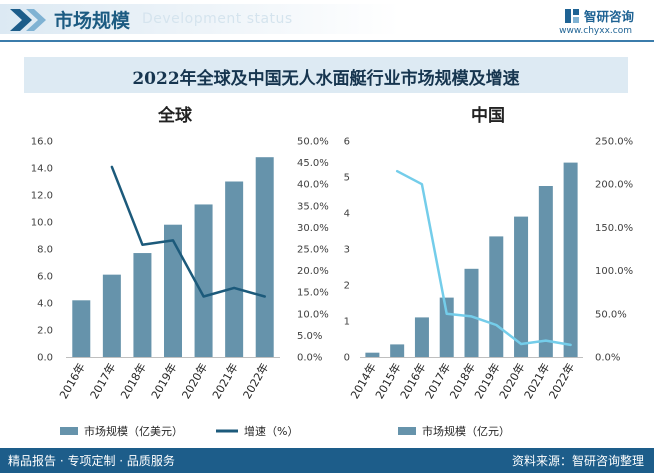 The height and width of the screenshot is (473, 654). Describe the element at coordinates (42, 196) in the screenshot. I see `global-left-tick-label: 12.0` at that location.